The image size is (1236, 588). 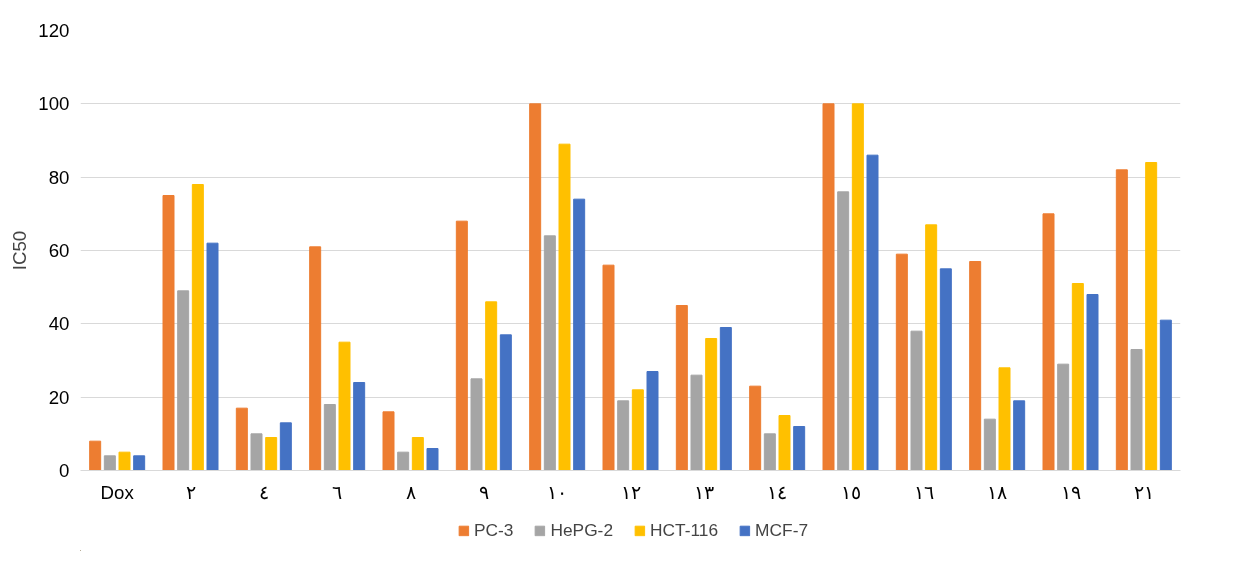 What do you see at coordinates (582, 530) in the screenshot?
I see `legend-label: HePG-2` at bounding box center [582, 530].